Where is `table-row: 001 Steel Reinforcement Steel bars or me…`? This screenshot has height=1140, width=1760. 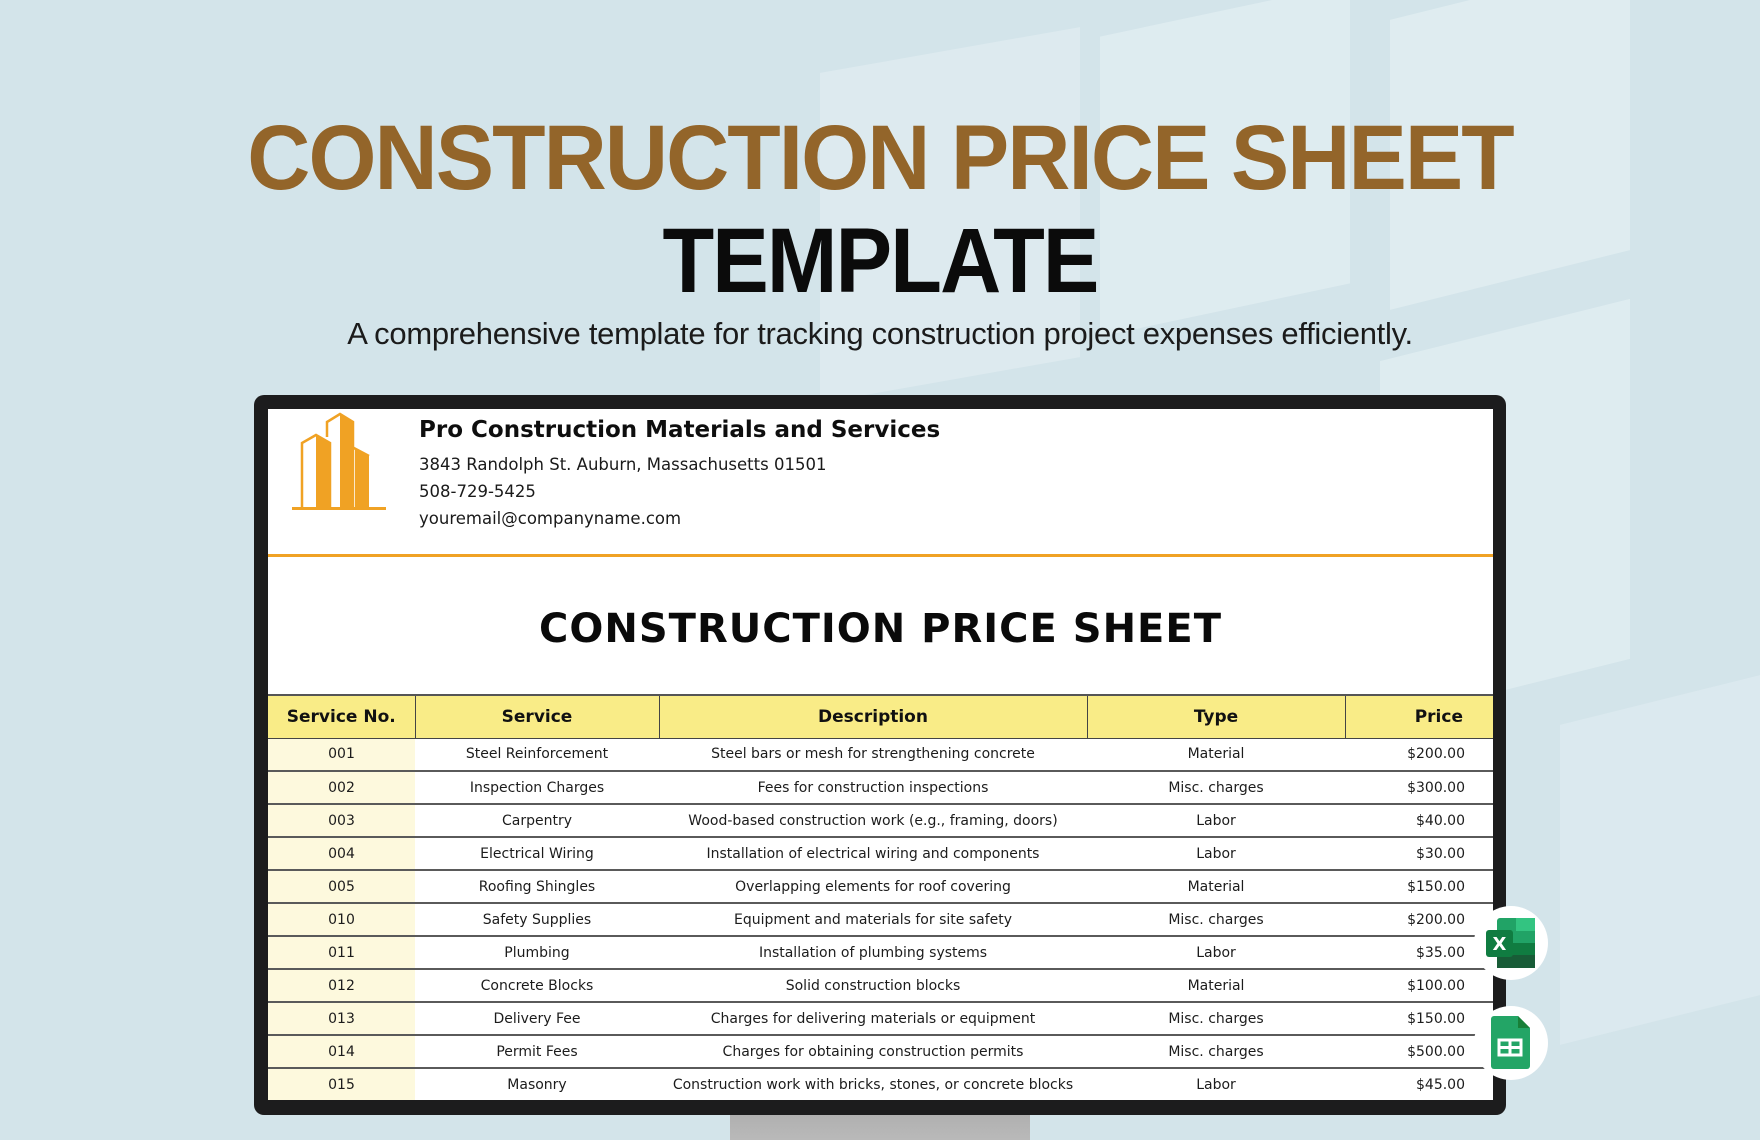 table-row: 001 Steel Reinforcement Steel bars or me… is located at coordinates (880, 755).